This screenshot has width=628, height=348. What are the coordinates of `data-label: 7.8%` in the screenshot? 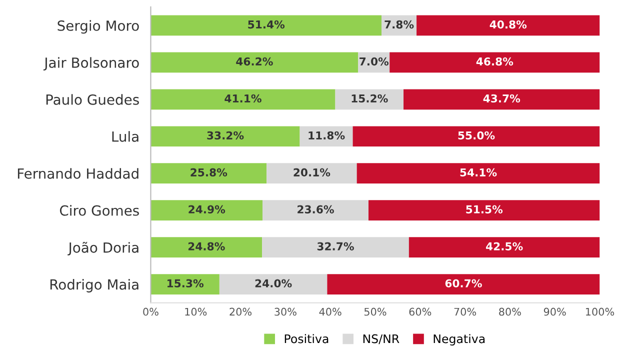 It's located at (399, 24).